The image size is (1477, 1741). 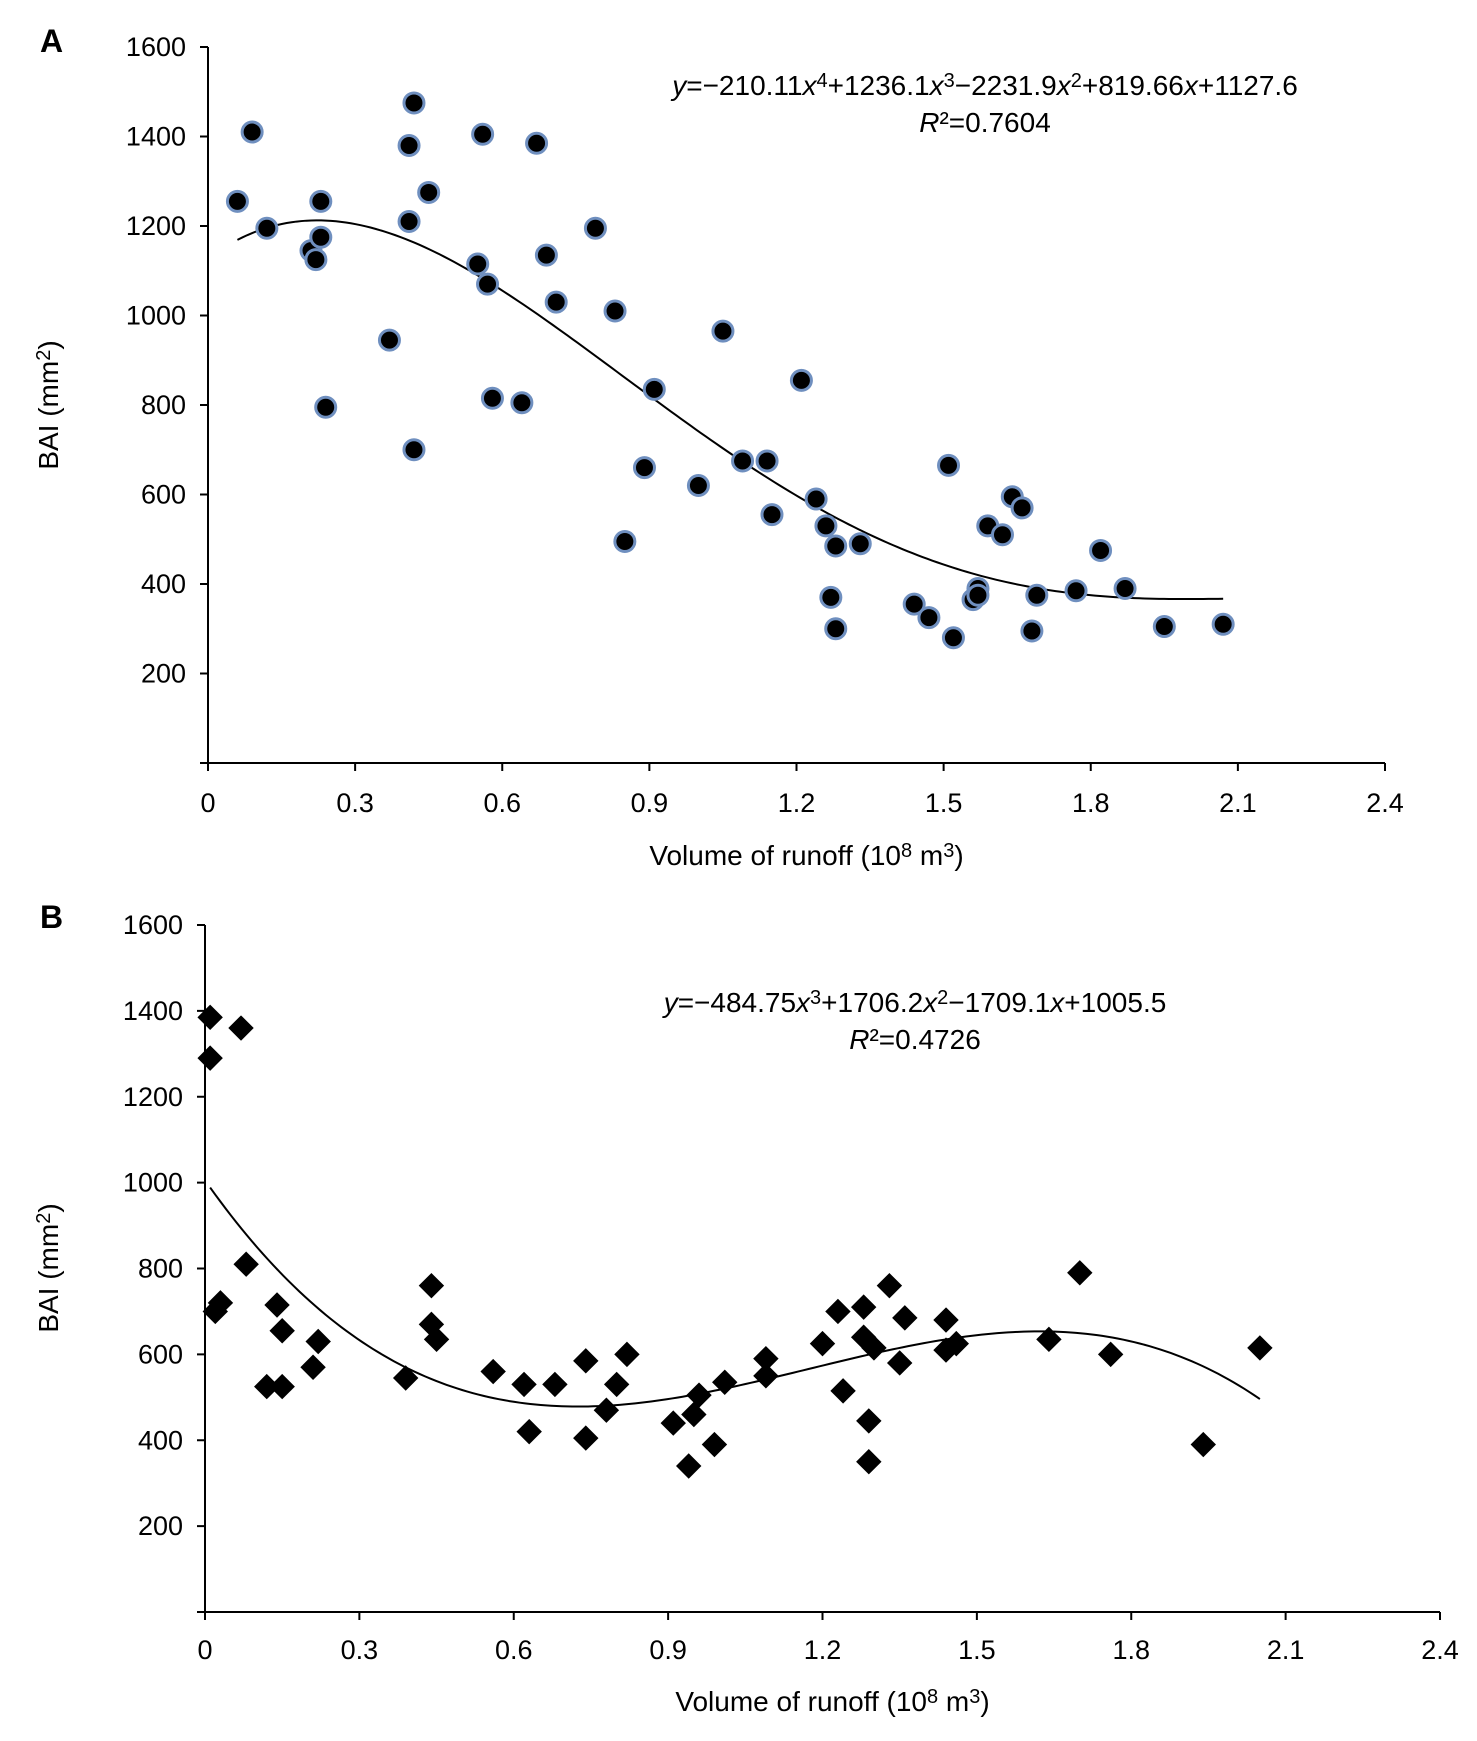 What do you see at coordinates (953, 1701) in the screenshot?
I see `x-axis-title-part: m` at bounding box center [953, 1701].